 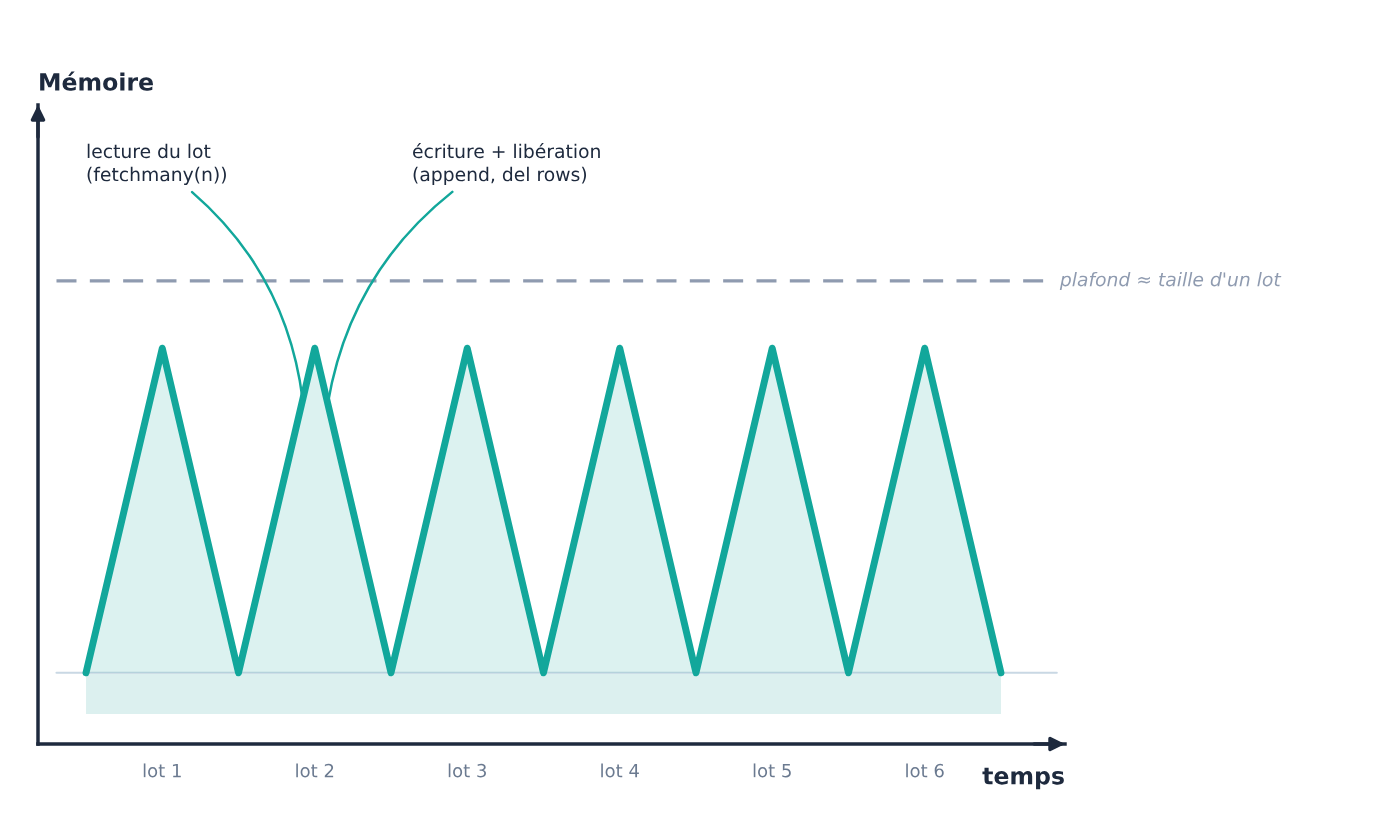 I want to click on text: lecture du lot (fetchmany(n)), so click(x=156, y=164).